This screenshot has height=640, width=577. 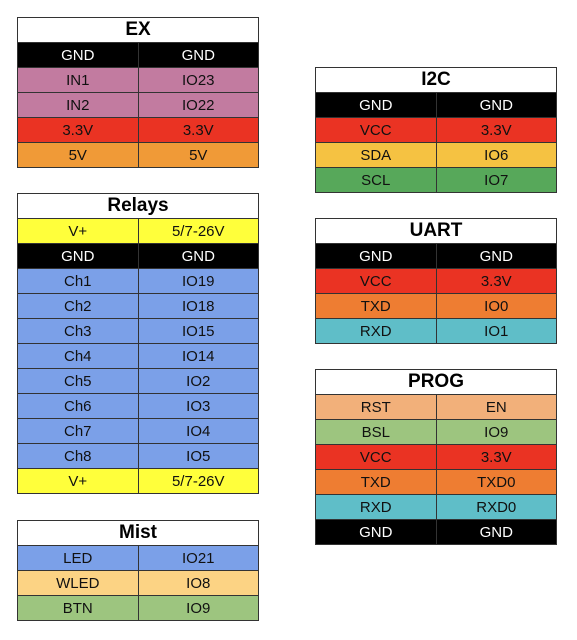 I want to click on ex-table-title: EX, so click(x=138, y=30).